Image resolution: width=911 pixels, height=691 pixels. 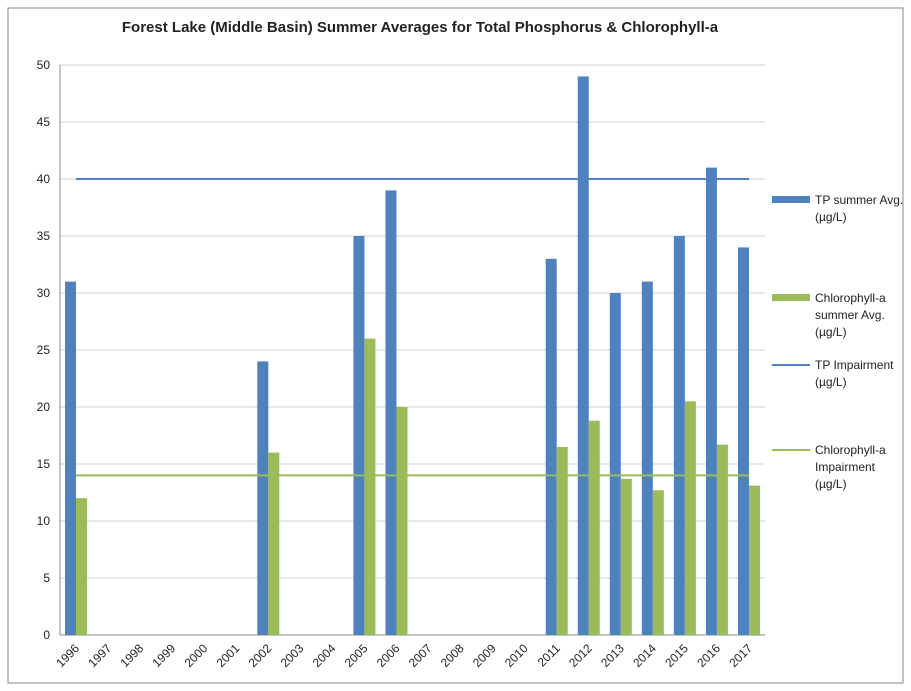 I want to click on y-tick-label: 35, so click(x=44, y=236).